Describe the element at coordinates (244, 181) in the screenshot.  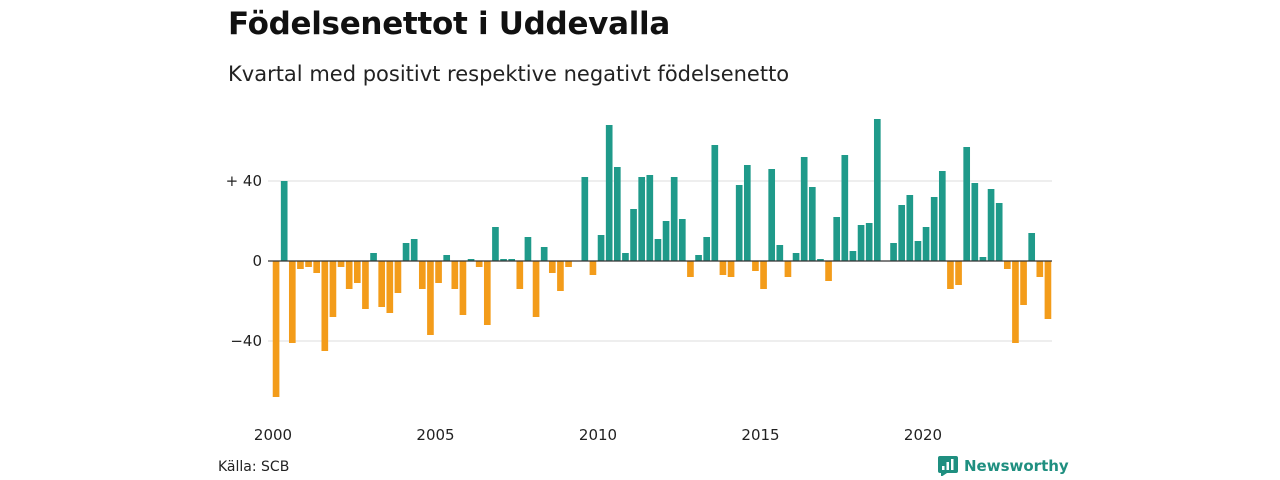
I see `y-tick-label: + 40` at that location.